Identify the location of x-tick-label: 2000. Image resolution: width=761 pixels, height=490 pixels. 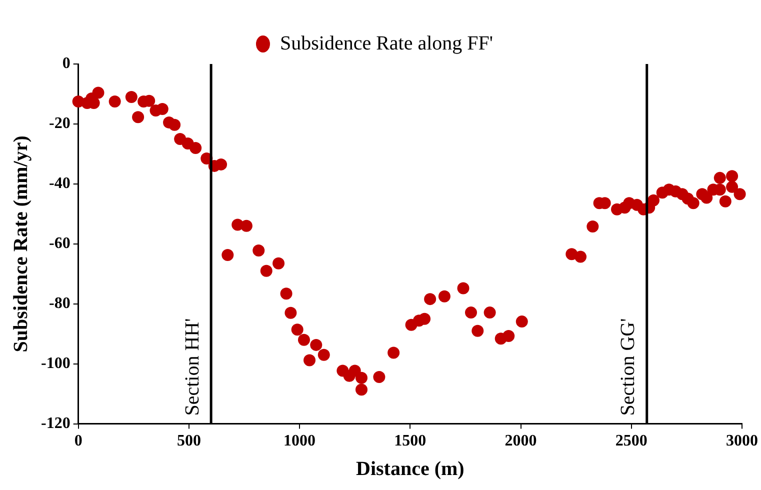
(520, 441).